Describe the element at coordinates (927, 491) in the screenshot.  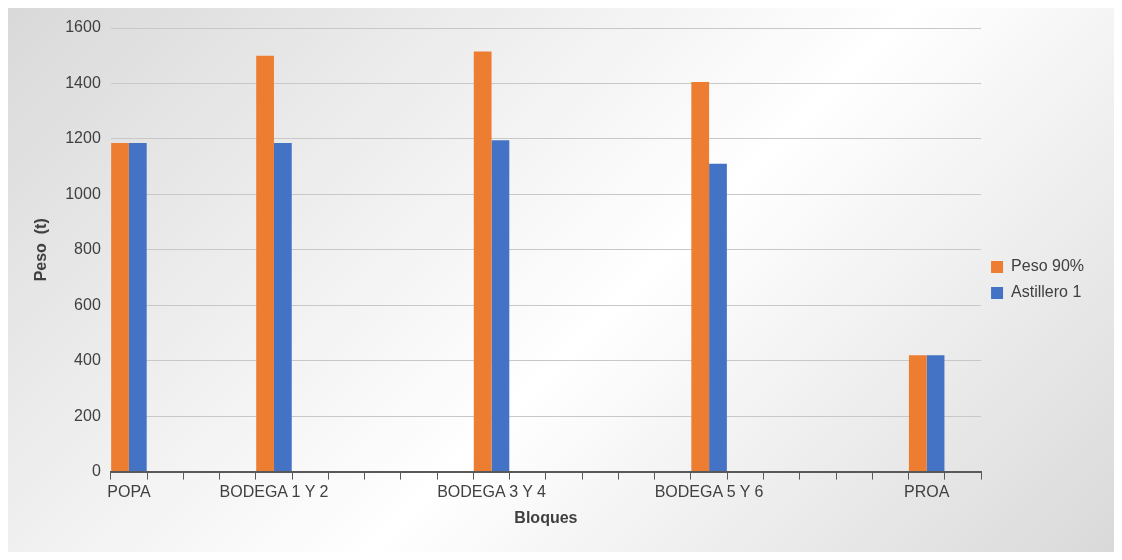
I see `x-tick-label: PROA` at that location.